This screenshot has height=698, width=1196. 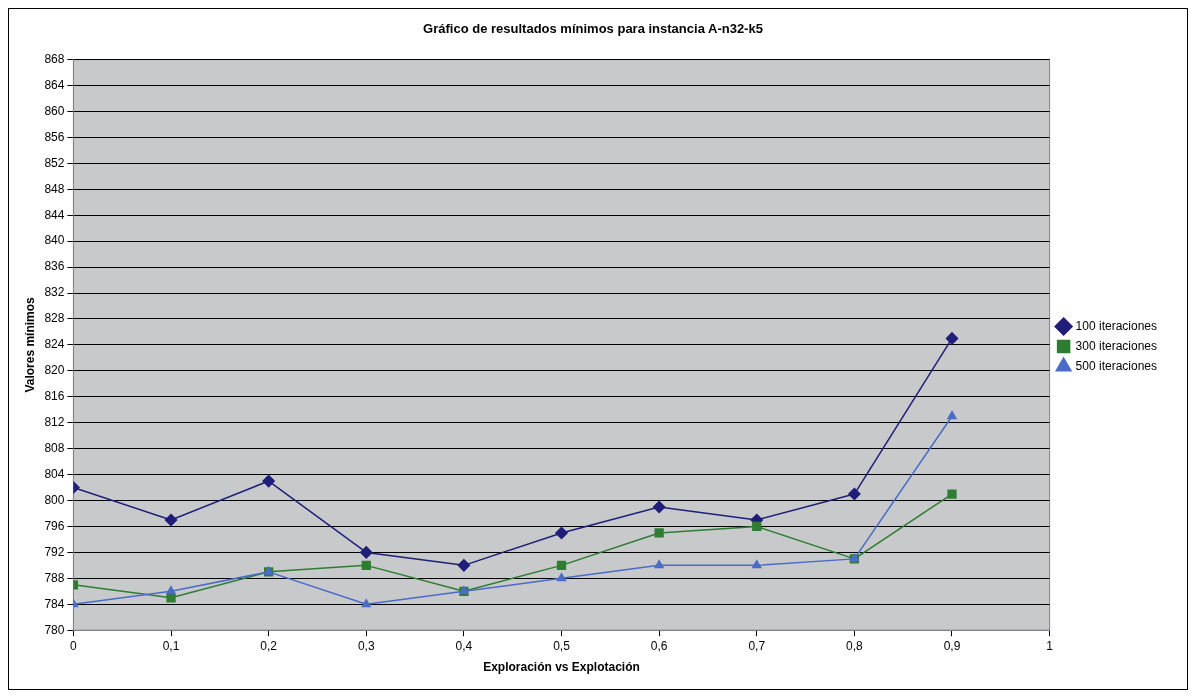 What do you see at coordinates (54, 577) in the screenshot?
I see `y-tick-label: 788` at bounding box center [54, 577].